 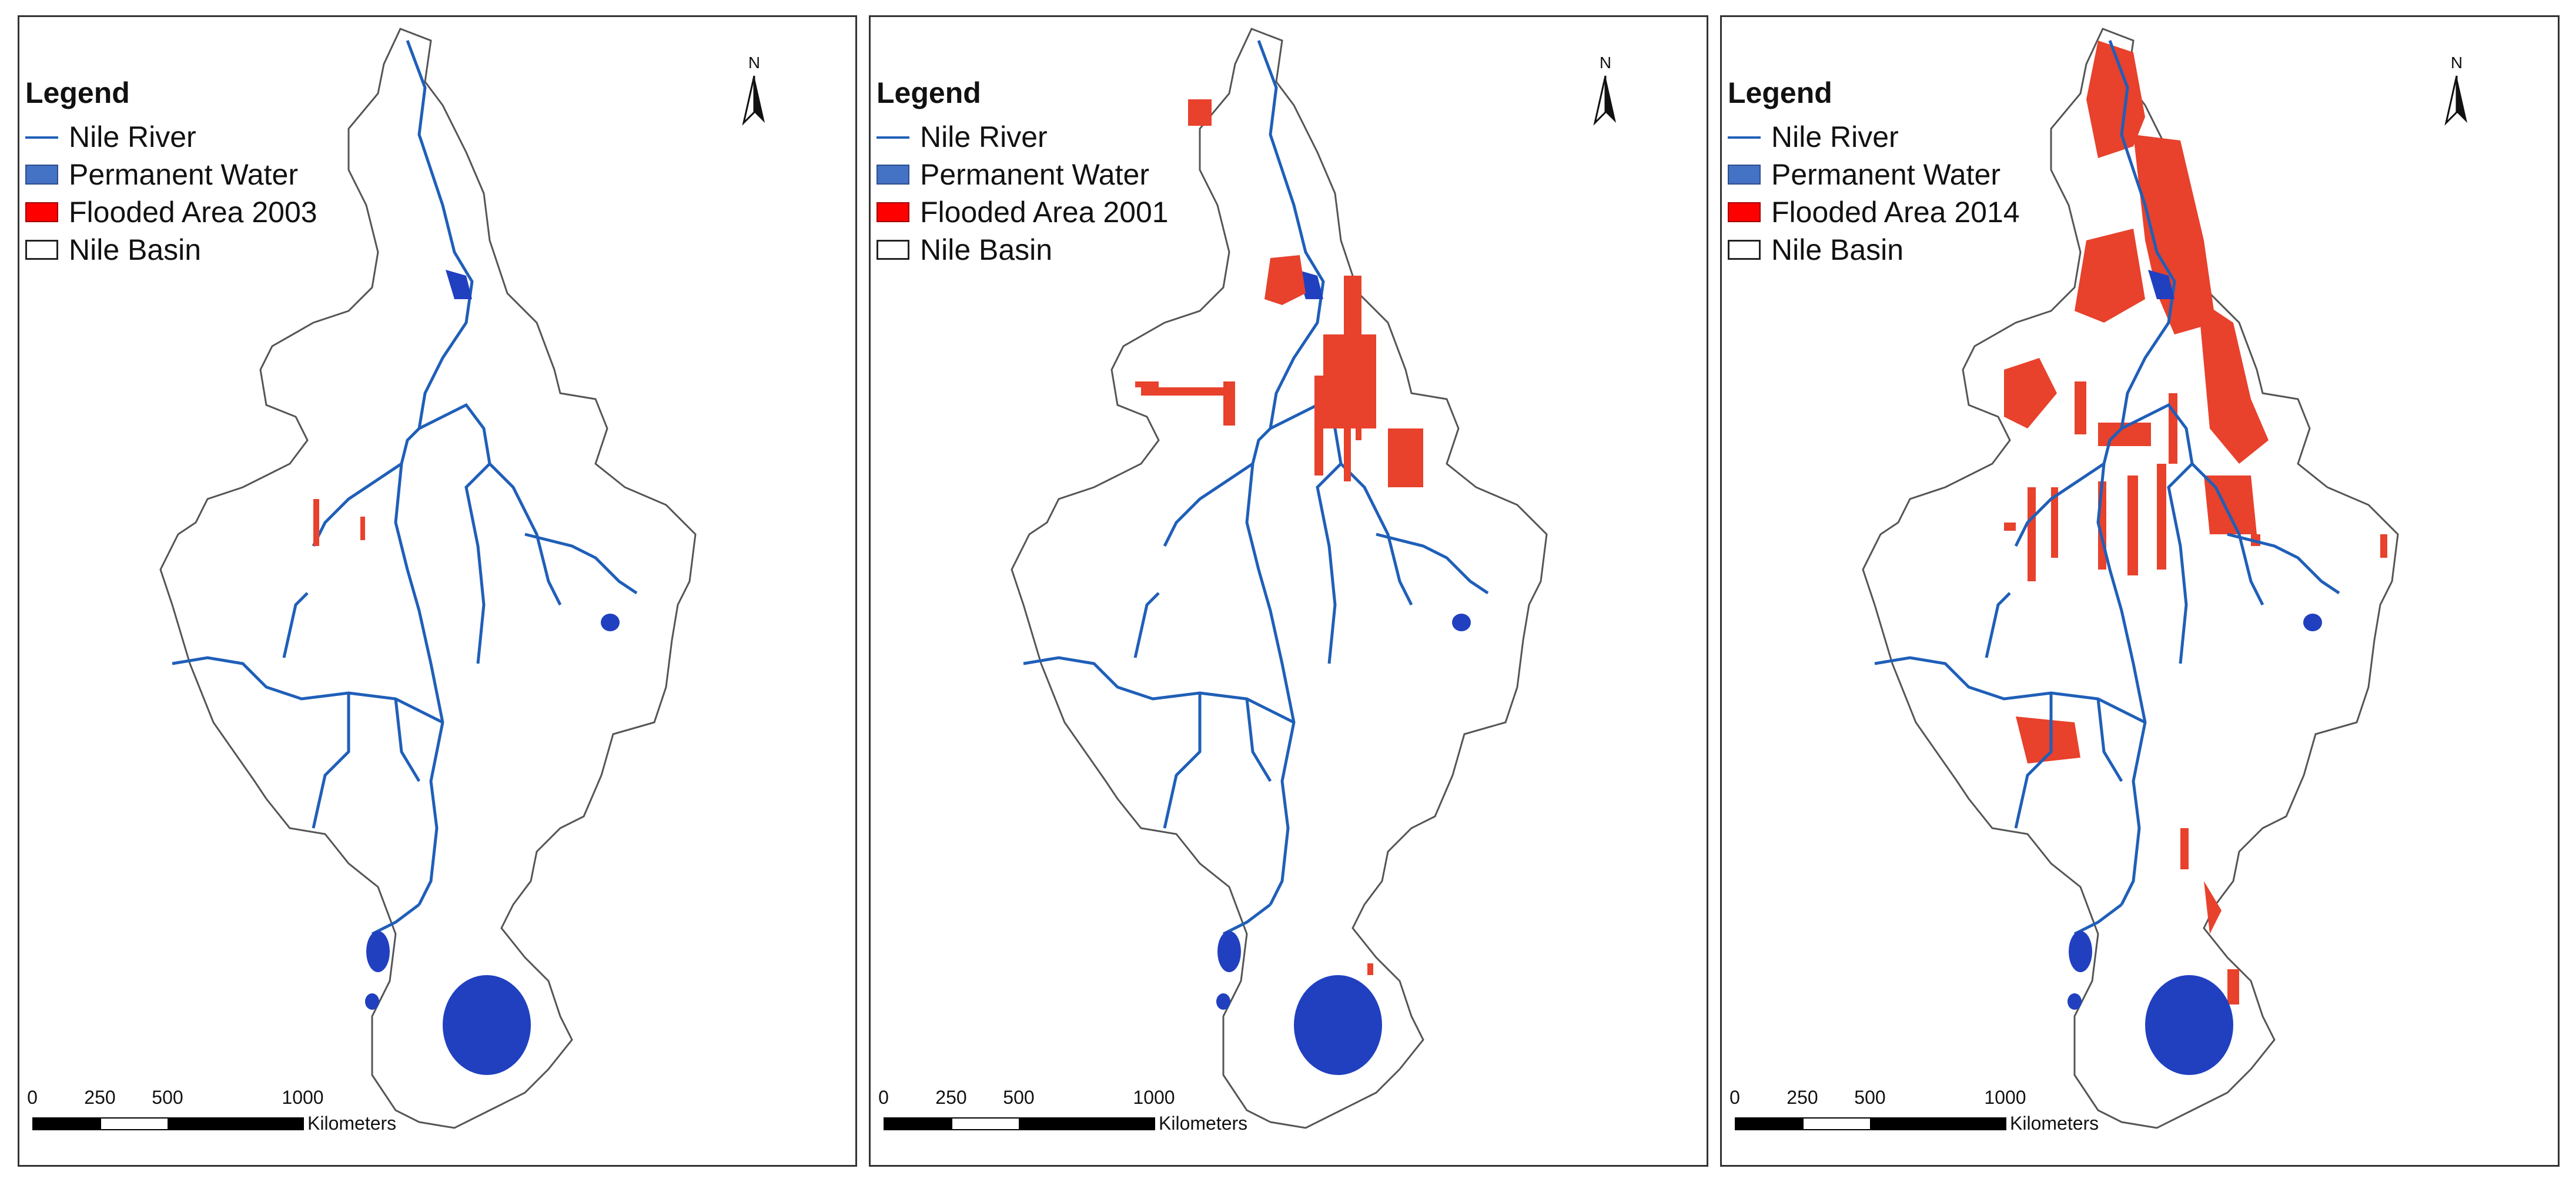 What do you see at coordinates (193, 212) in the screenshot?
I see `legend-label: Flooded Area 2003` at bounding box center [193, 212].